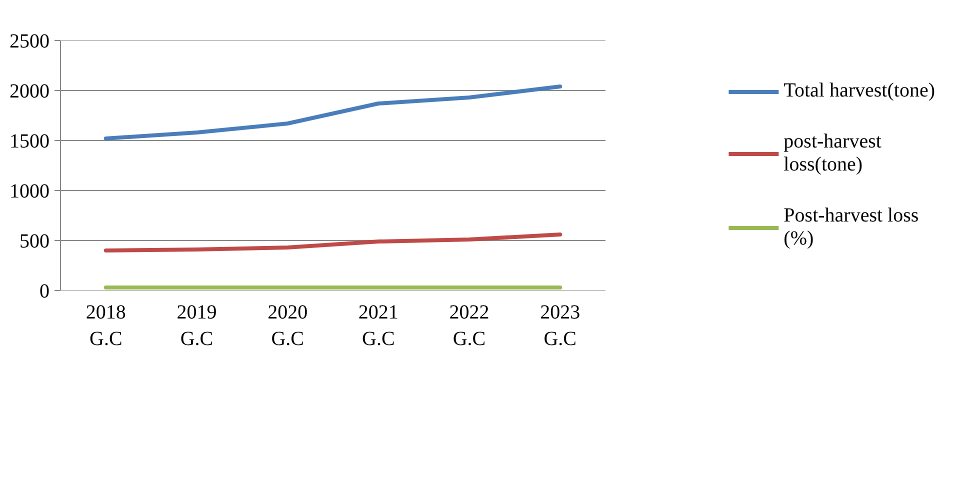 The image size is (976, 478). Describe the element at coordinates (30, 191) in the screenshot. I see `y-tick-label: 1000` at that location.